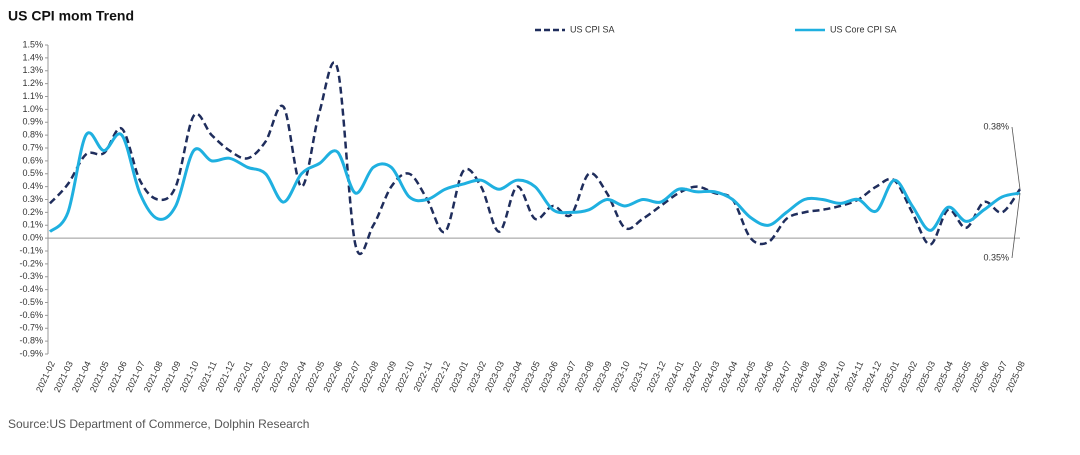 The height and width of the screenshot is (455, 1080). I want to click on y-tick-label: 0.4%, so click(32, 186).